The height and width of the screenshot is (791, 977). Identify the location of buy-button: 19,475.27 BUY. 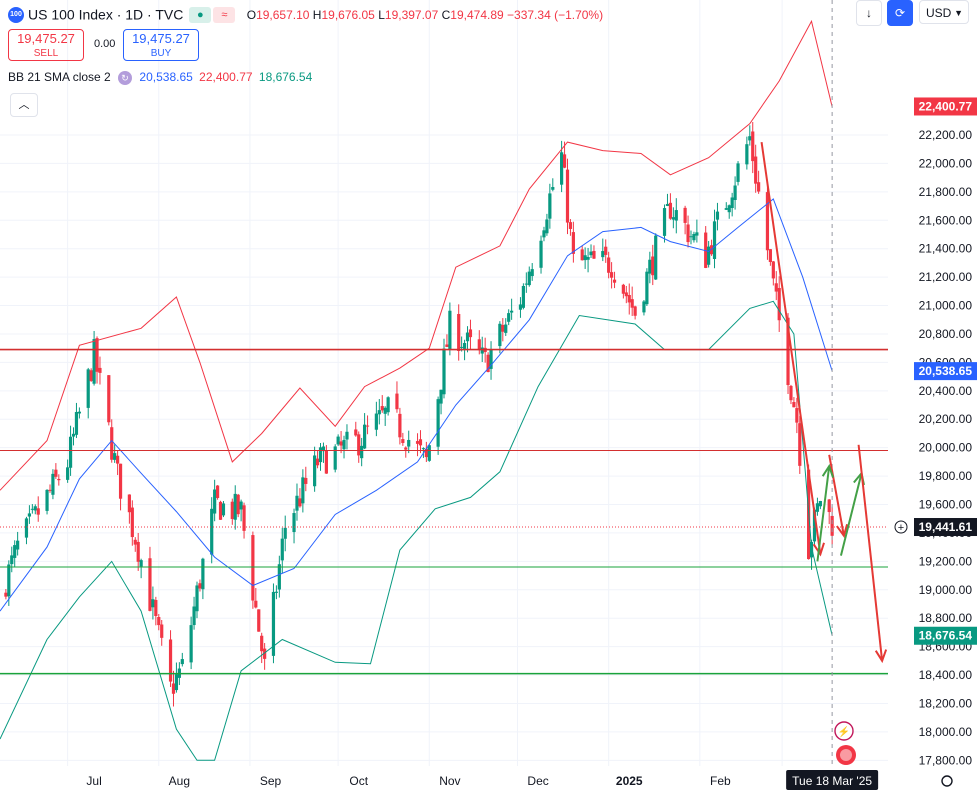
(161, 45).